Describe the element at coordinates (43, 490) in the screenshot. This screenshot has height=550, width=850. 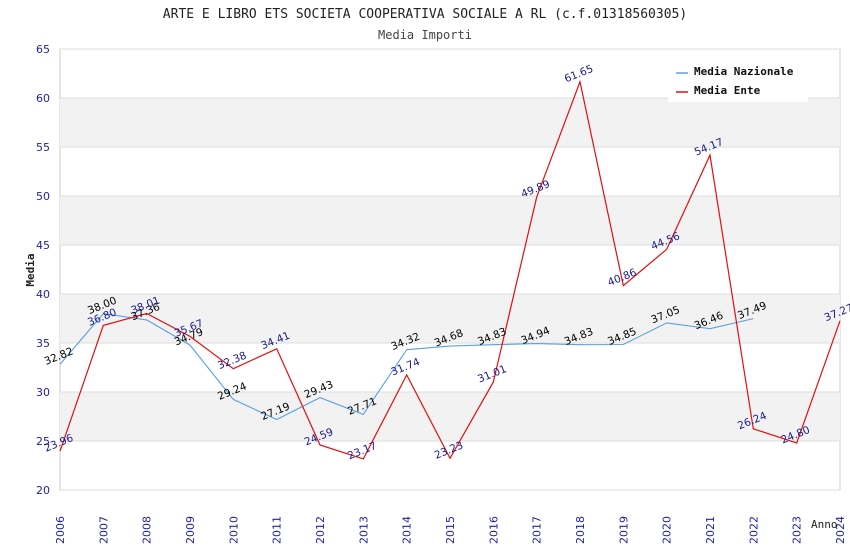
I see `y-tick-label: 20` at that location.